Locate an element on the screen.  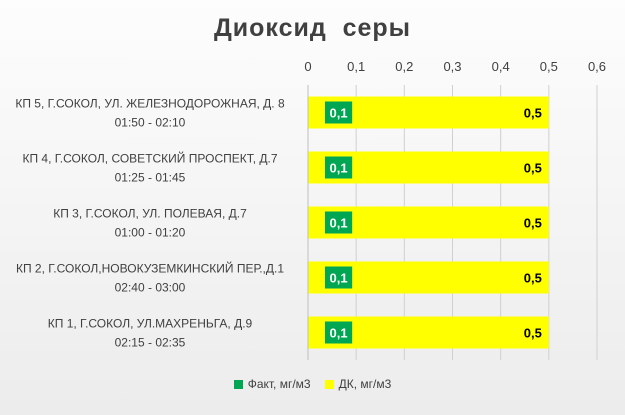
x-tick-label: 0,4 is located at coordinates (501, 66).